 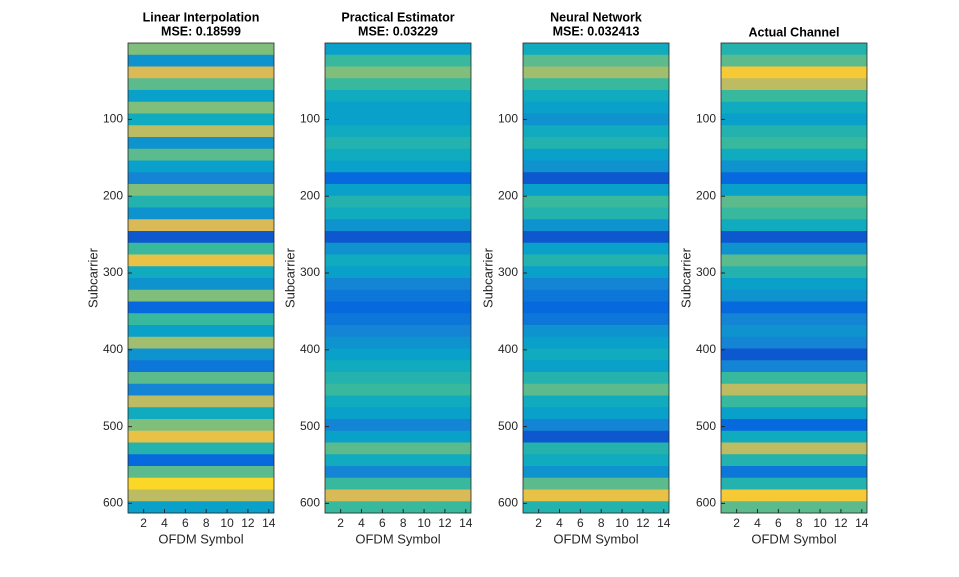 What do you see at coordinates (757, 523) in the screenshot?
I see `x-tick-label: 4` at bounding box center [757, 523].